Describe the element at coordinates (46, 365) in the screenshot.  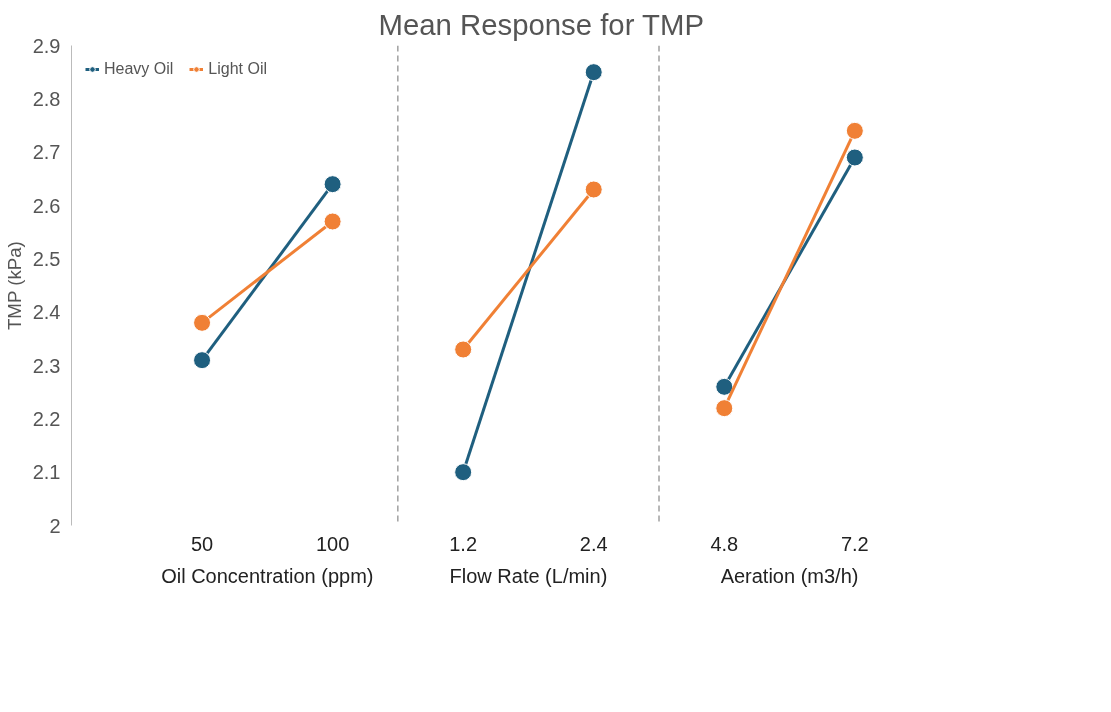
I see `y-tick-label: 2.3` at that location.